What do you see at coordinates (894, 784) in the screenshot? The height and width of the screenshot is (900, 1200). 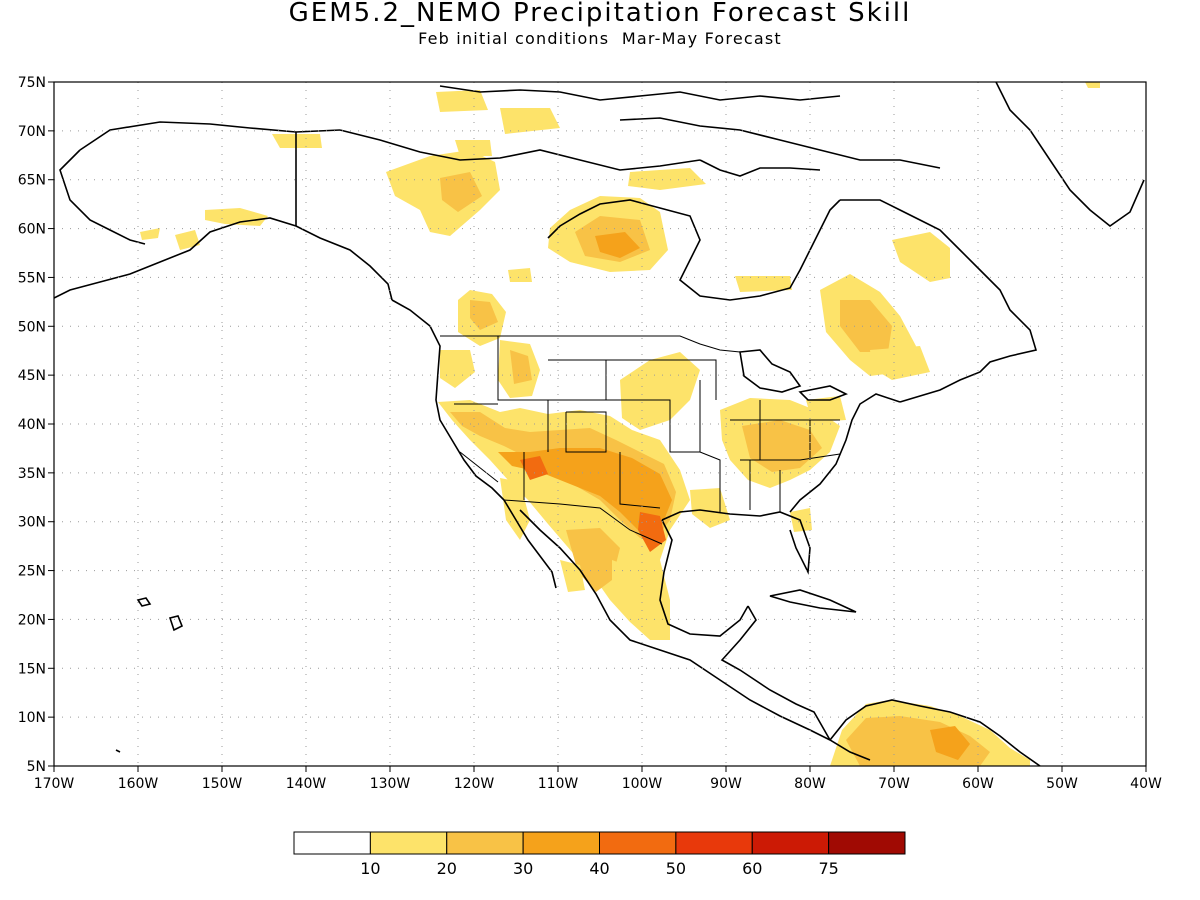 I see `lon-tick-label: 70W` at bounding box center [894, 784].